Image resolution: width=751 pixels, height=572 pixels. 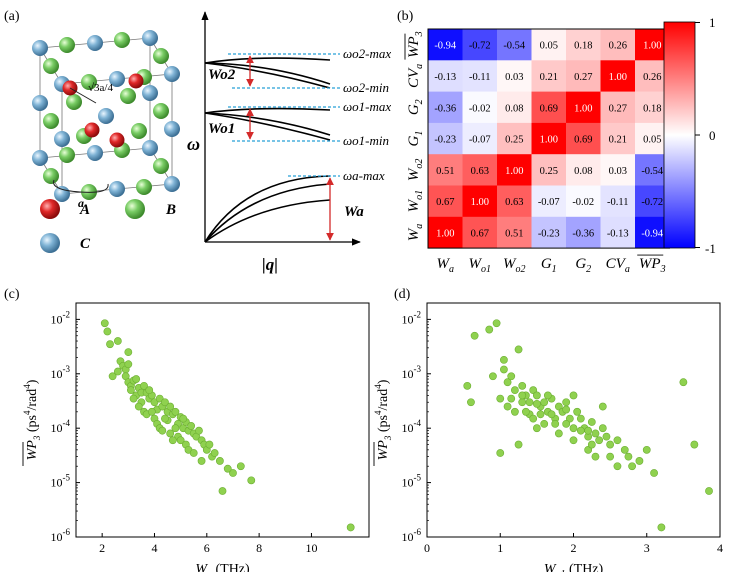 I want to click on colorbar-tick-max: 1, so click(x=712, y=22).